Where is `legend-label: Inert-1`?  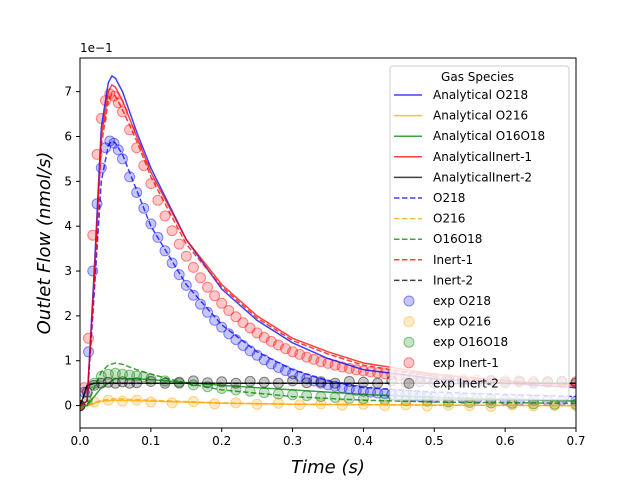 legend-label: Inert-1 is located at coordinates (453, 260).